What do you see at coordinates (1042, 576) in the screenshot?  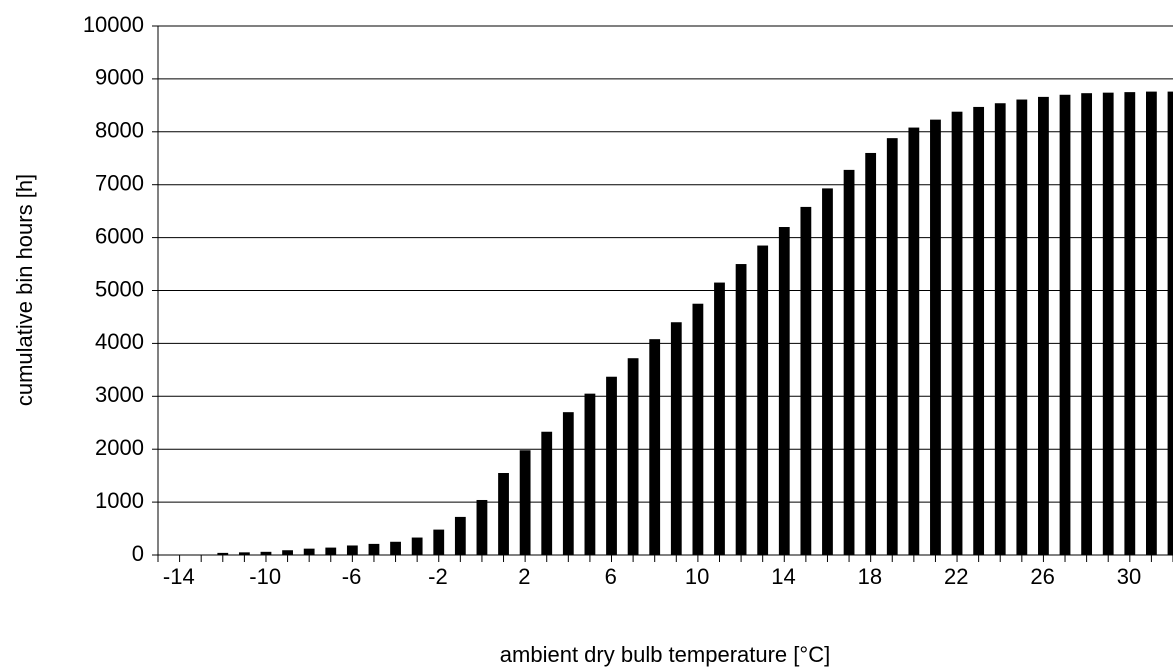 I see `x-tick-label: 26` at bounding box center [1042, 576].